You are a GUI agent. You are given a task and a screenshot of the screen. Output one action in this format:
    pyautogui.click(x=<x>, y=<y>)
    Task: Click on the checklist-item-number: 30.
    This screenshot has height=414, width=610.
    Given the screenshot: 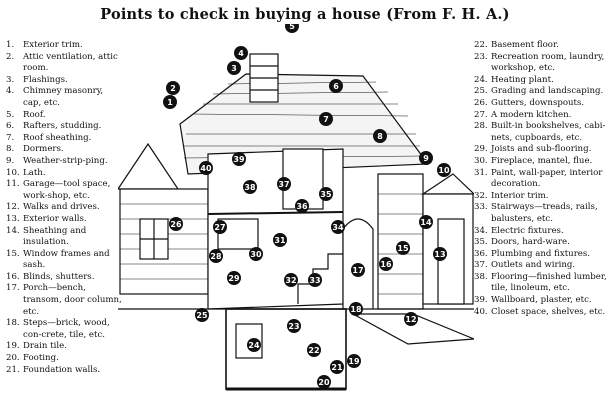 What is the action you would take?
    pyautogui.click(x=481, y=160)
    